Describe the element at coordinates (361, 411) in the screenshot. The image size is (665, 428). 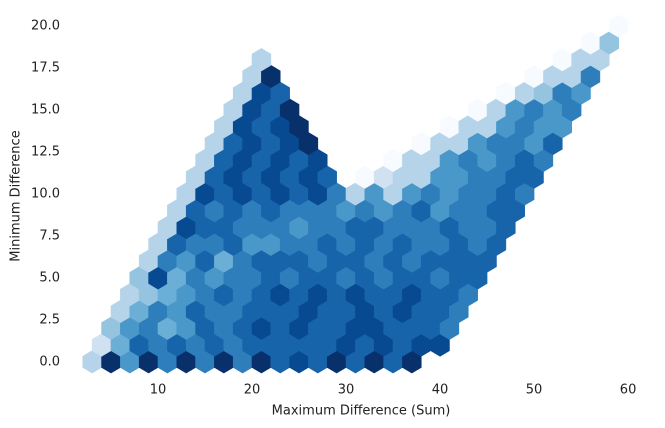
I see `x-axis-label: Maximum Difference (Sum)` at that location.